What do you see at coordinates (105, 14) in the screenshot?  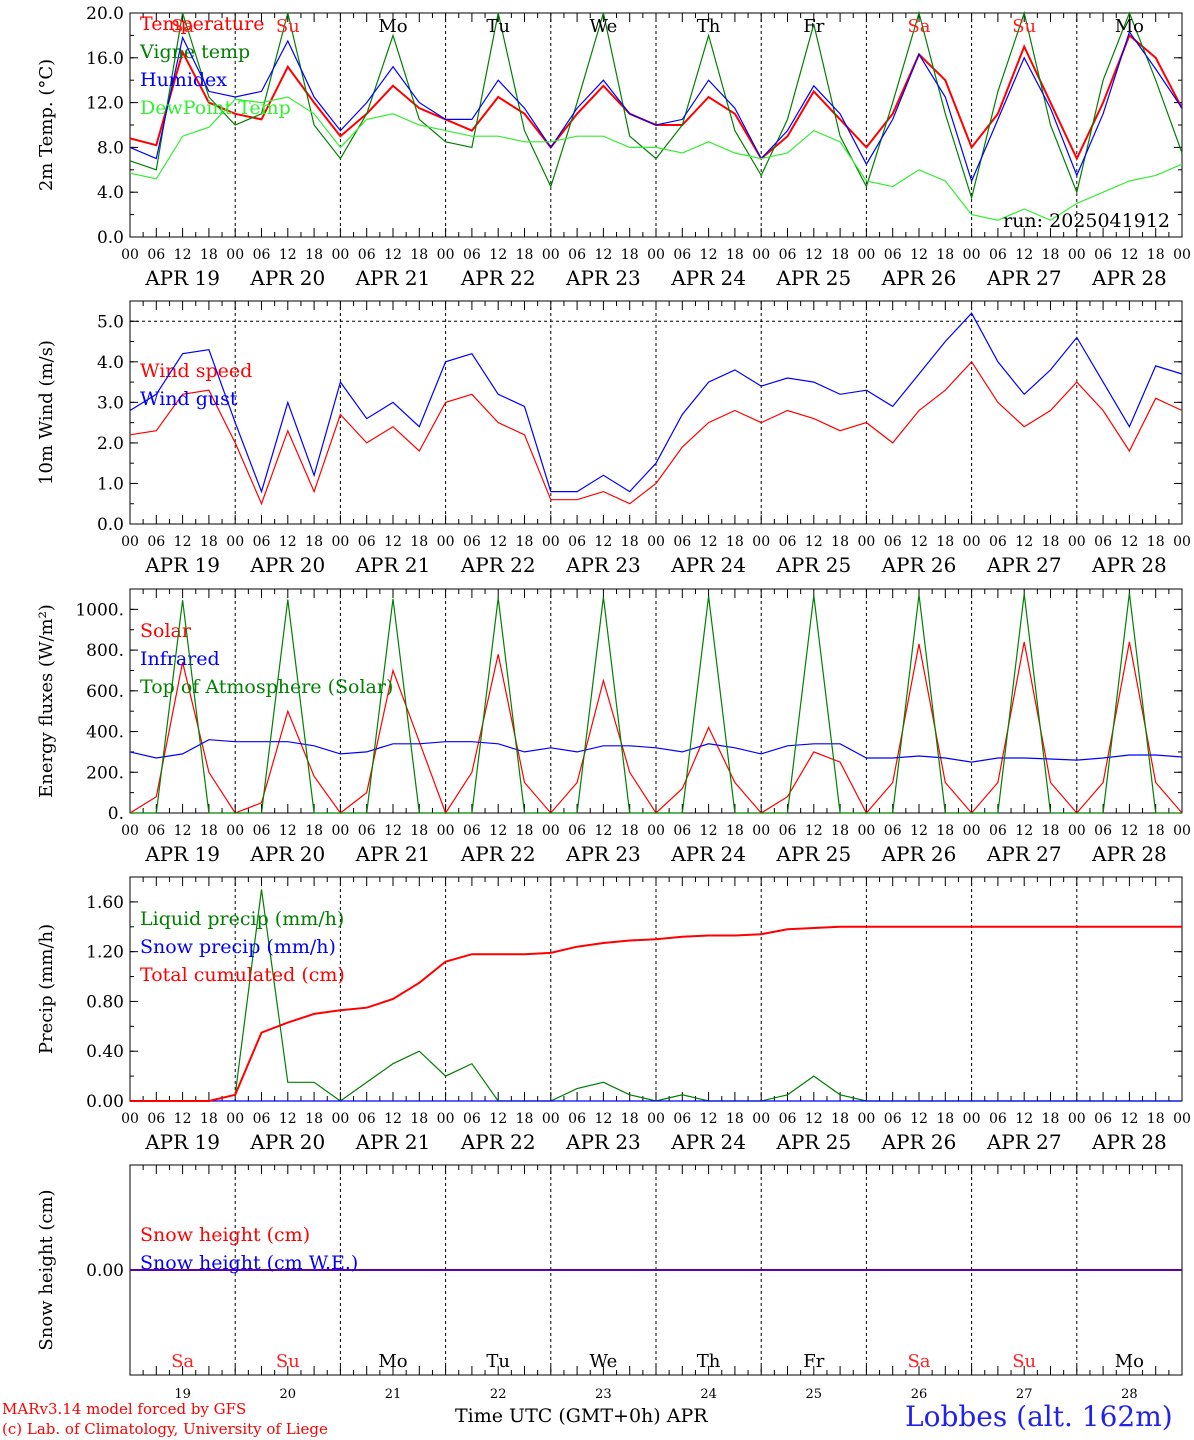 I see `y-tick-label: 20.0` at bounding box center [105, 14].